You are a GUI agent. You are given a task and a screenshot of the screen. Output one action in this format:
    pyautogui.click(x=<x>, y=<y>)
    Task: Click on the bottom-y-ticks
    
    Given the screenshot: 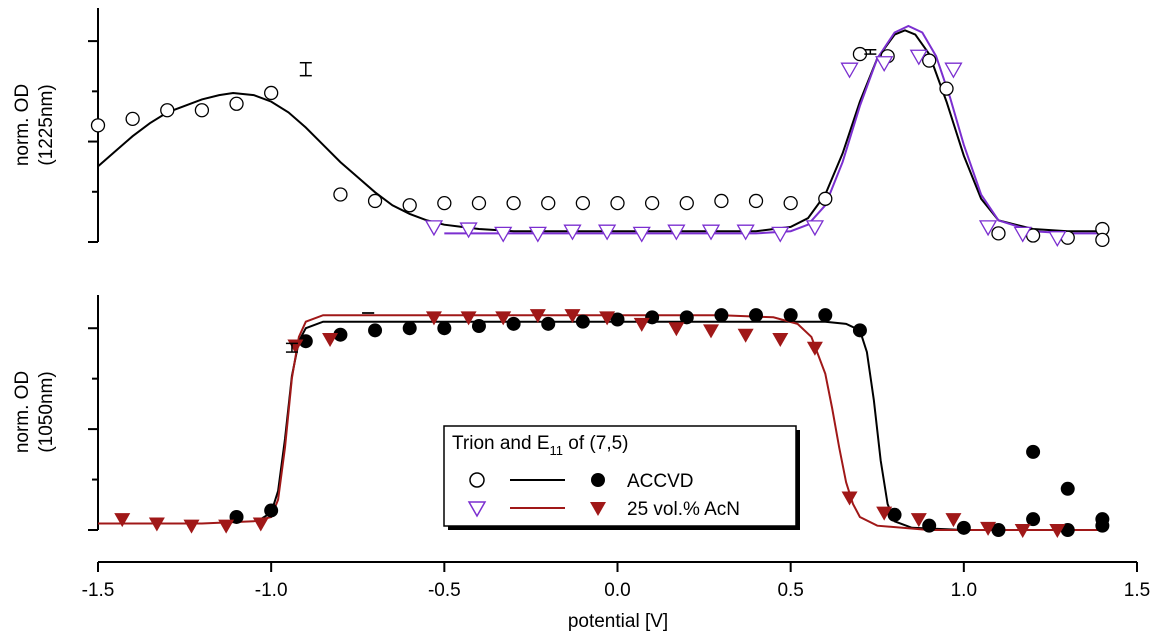 What is the action you would take?
    pyautogui.click(x=93, y=429)
    